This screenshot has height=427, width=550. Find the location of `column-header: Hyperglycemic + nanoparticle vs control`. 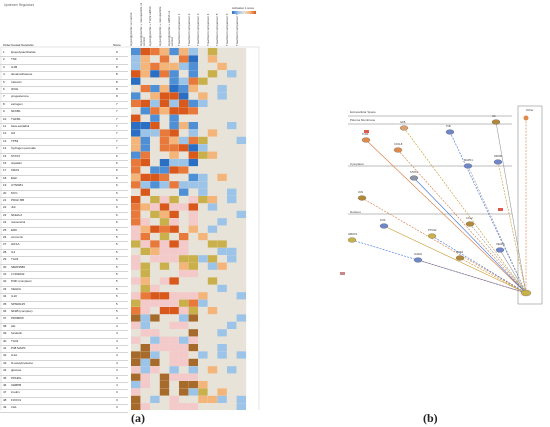

column-header: Hyperglycemic + nanoparticle vs control is located at coordinates (142, 24).